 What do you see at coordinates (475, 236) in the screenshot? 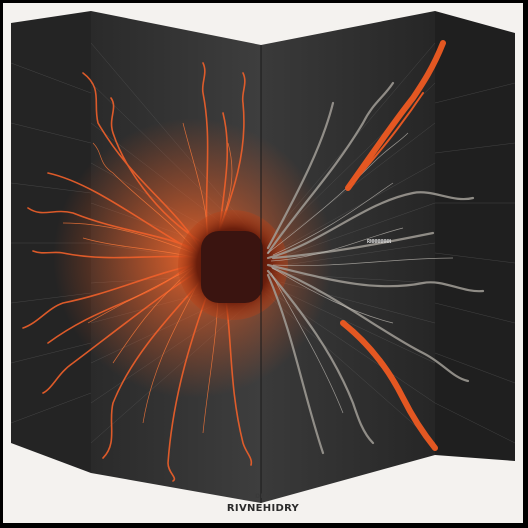
I see `right-wing-panel` at bounding box center [475, 236].